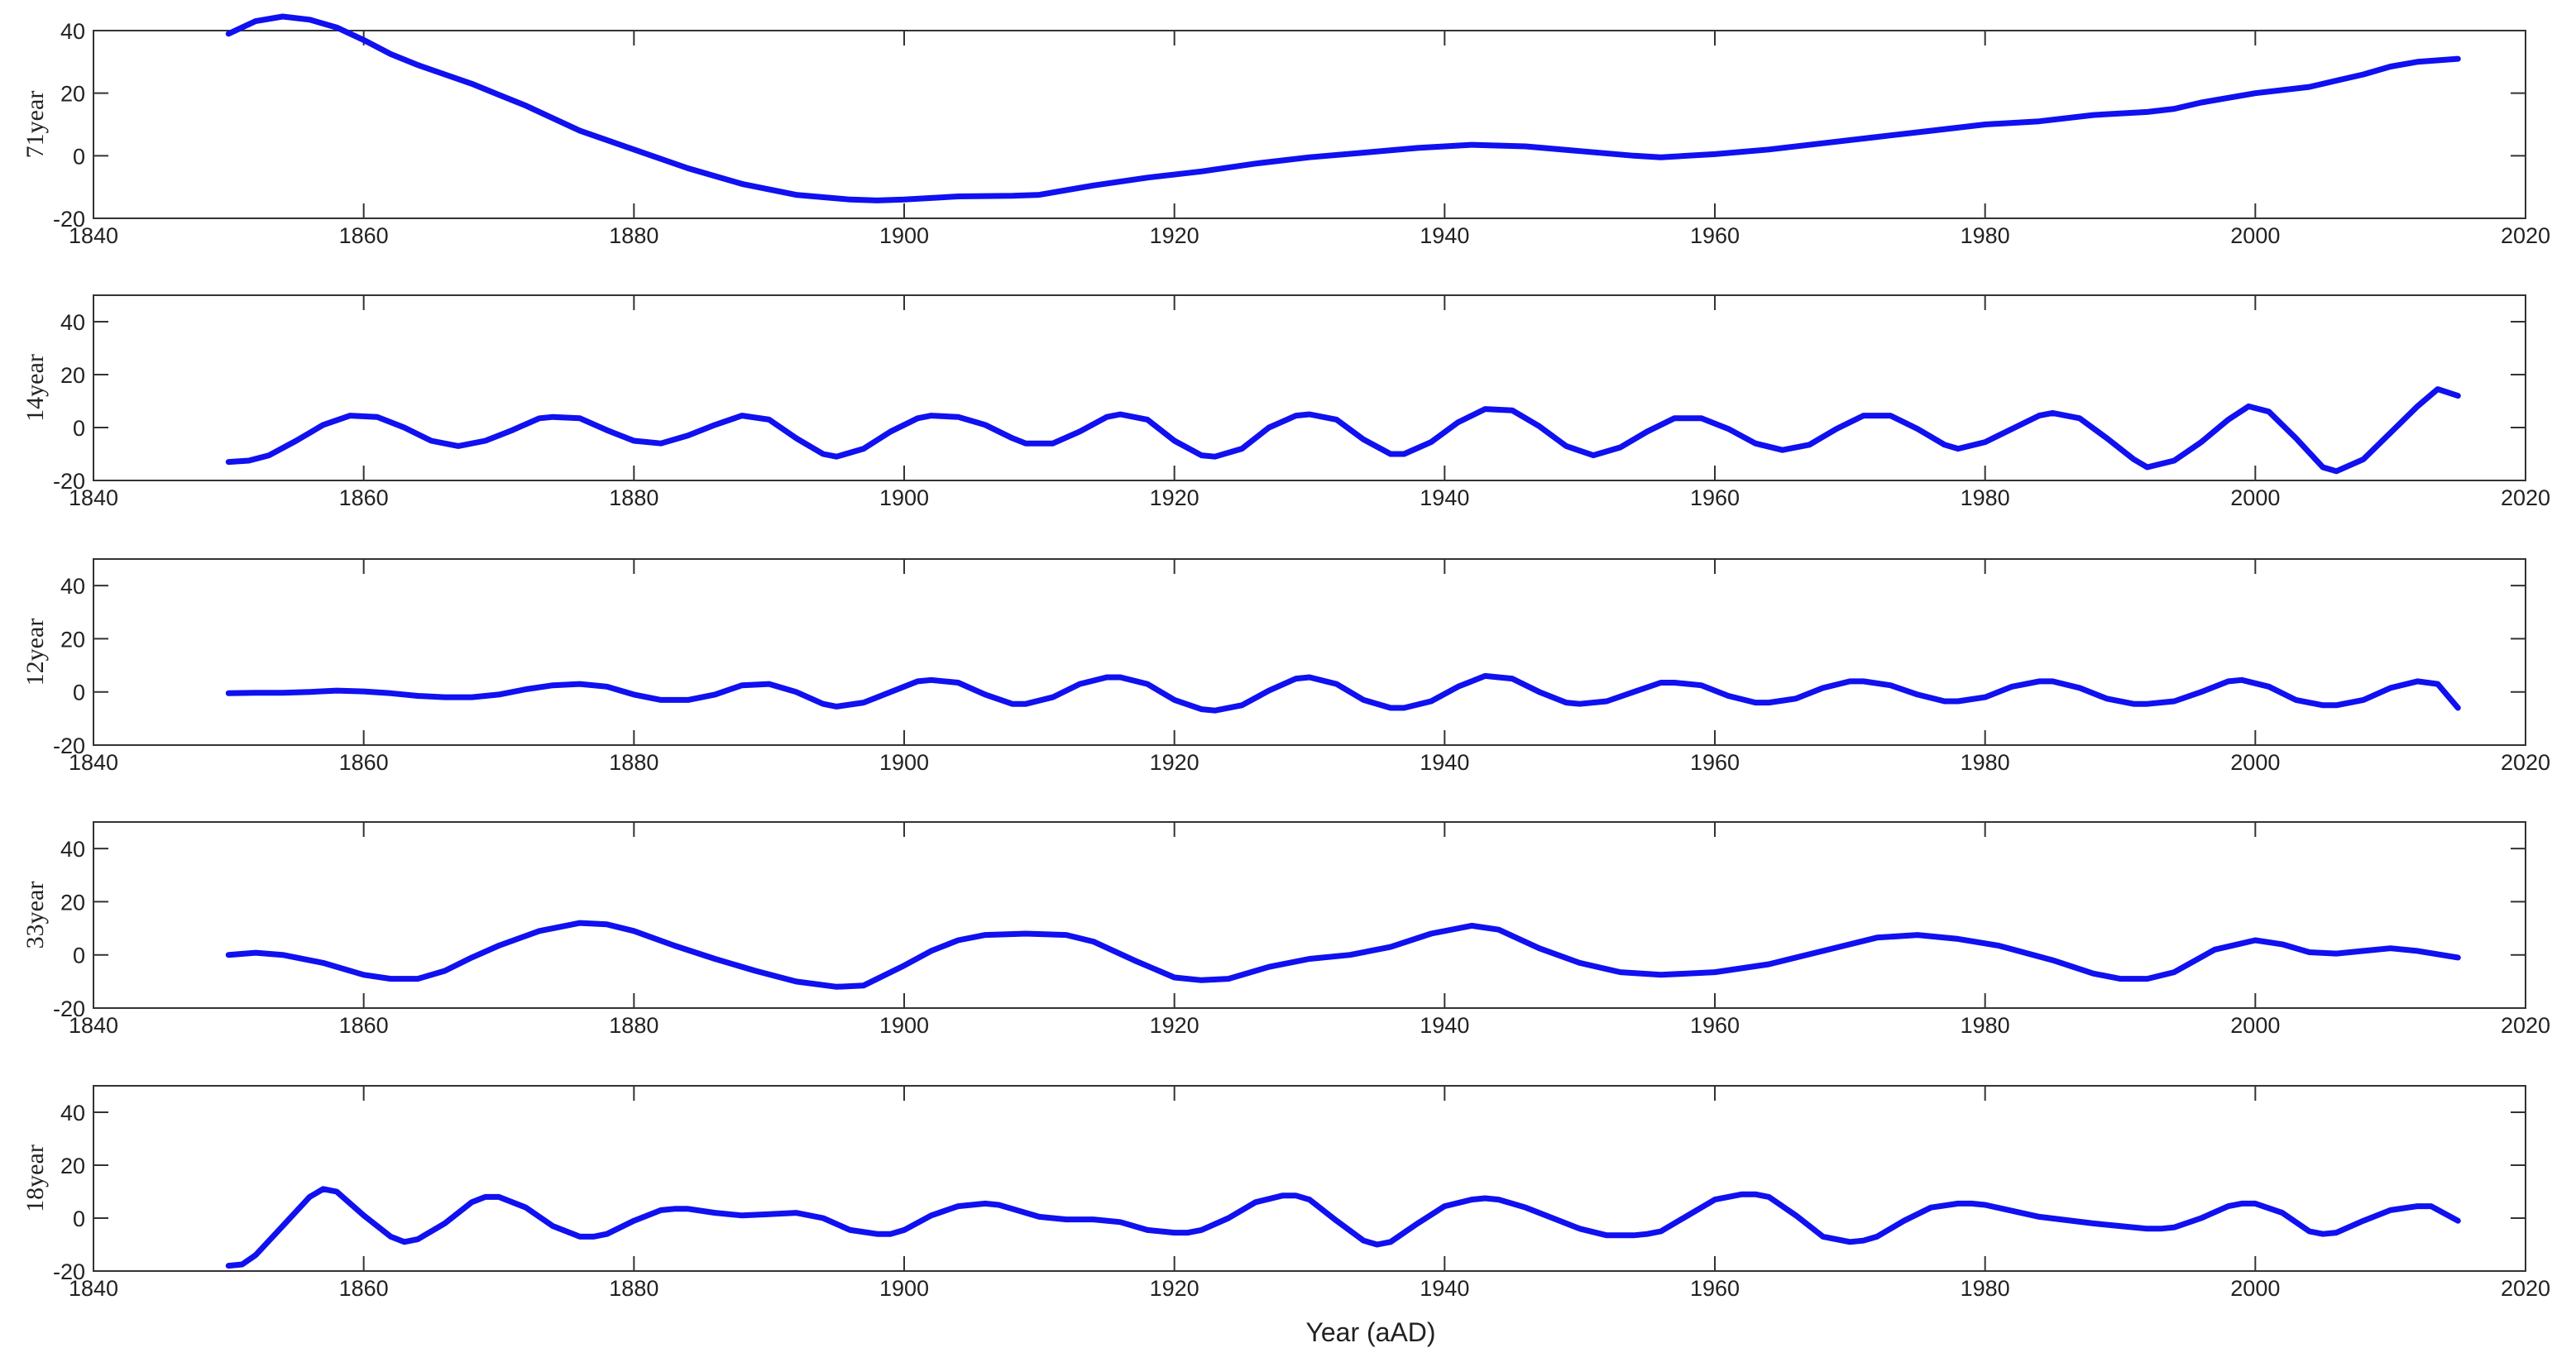 This screenshot has width=2576, height=1362. Describe the element at coordinates (35, 125) in the screenshot. I see `y-axis-label: 71year` at that location.